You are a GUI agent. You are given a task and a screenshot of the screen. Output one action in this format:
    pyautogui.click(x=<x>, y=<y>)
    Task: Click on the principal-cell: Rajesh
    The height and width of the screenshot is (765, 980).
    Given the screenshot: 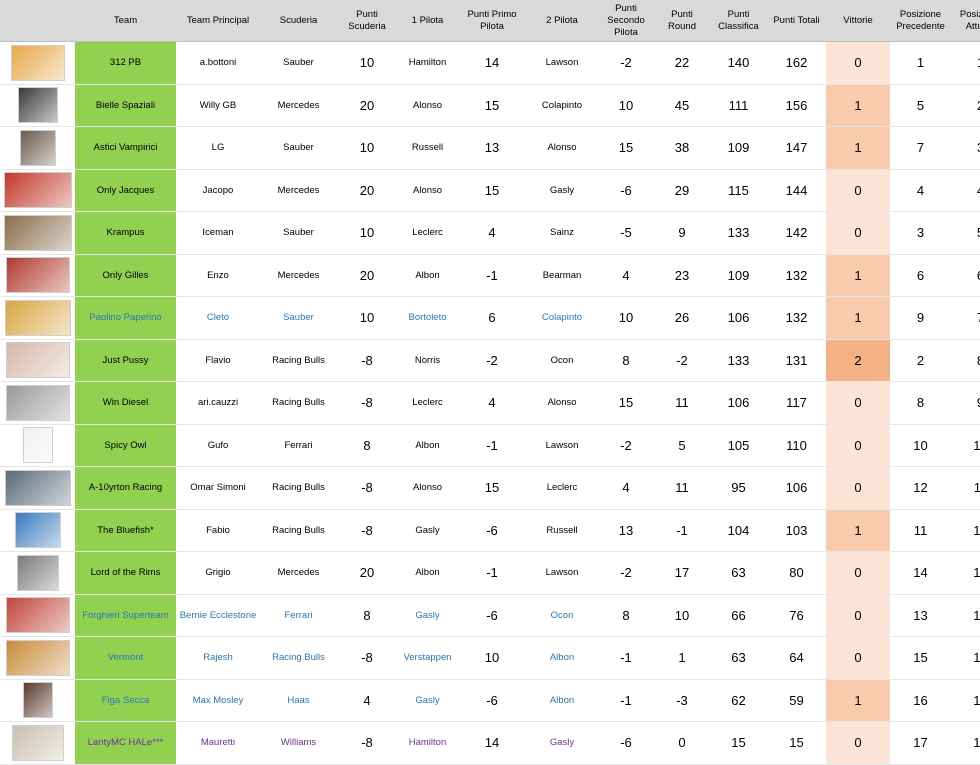 What is the action you would take?
    pyautogui.click(x=218, y=658)
    